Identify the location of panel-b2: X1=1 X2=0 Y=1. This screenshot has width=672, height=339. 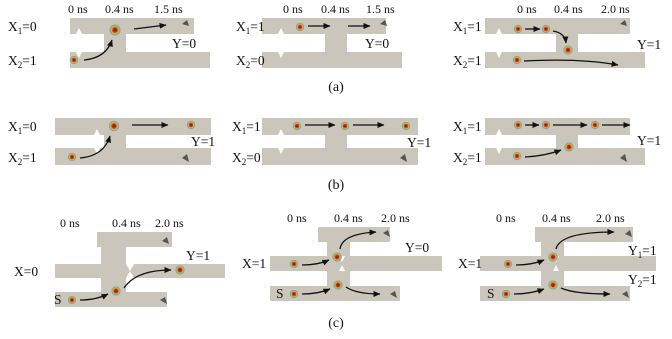
(331, 142).